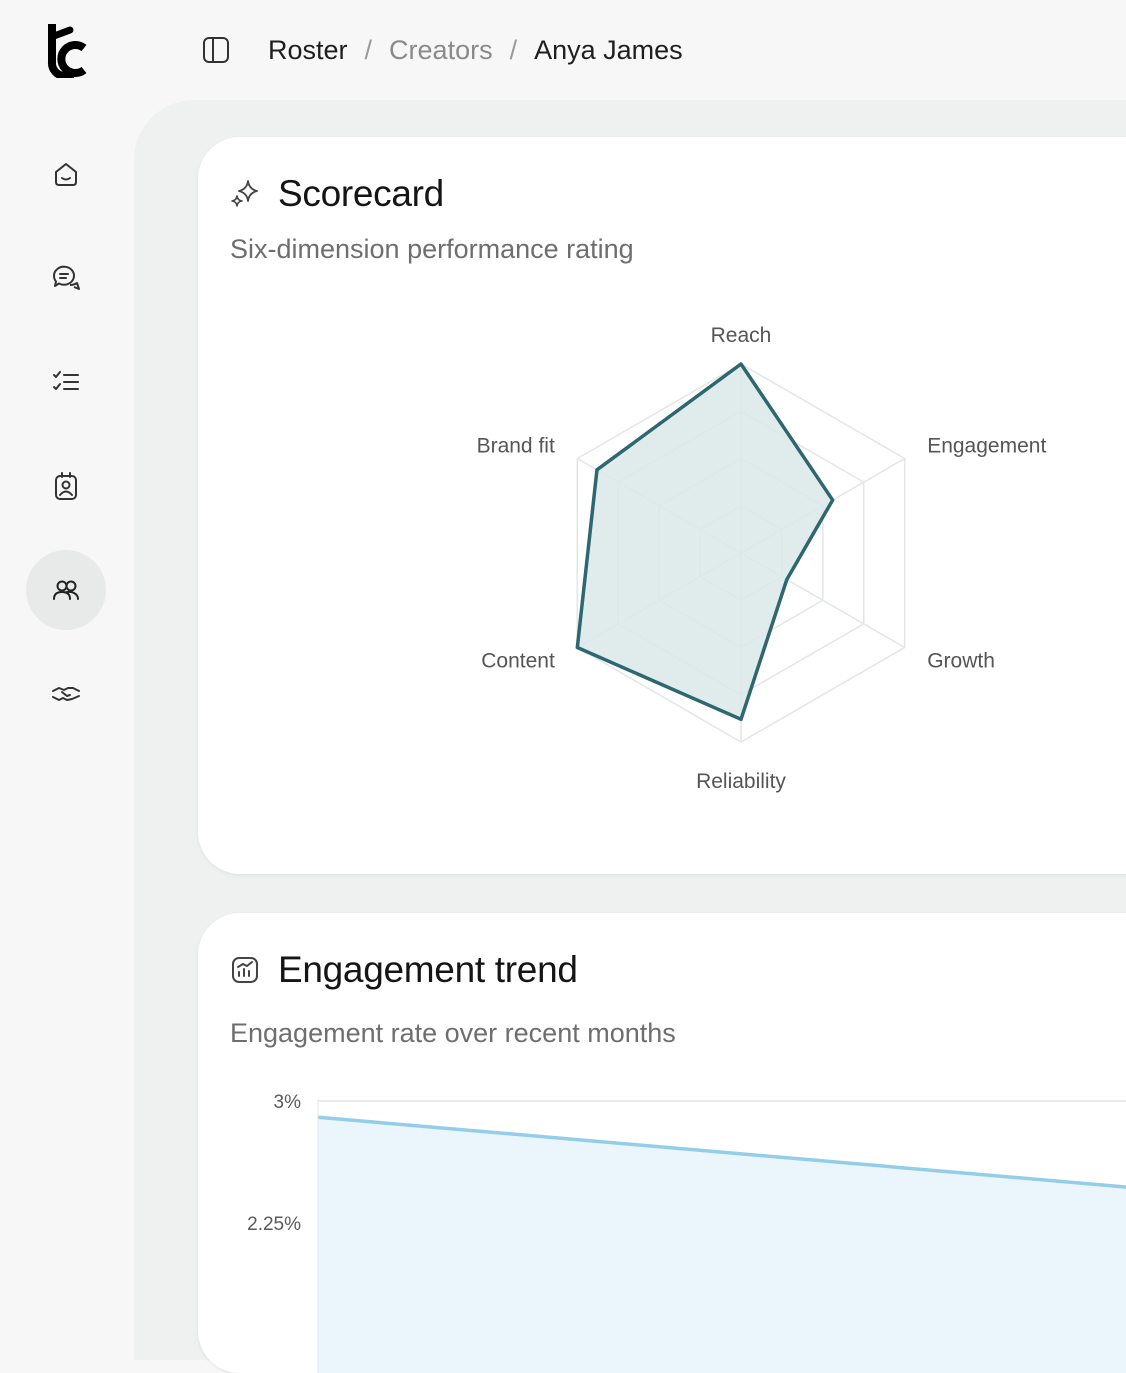 The image size is (1126, 1373). What do you see at coordinates (516, 446) in the screenshot?
I see `radar-axis-label: Brand fit` at bounding box center [516, 446].